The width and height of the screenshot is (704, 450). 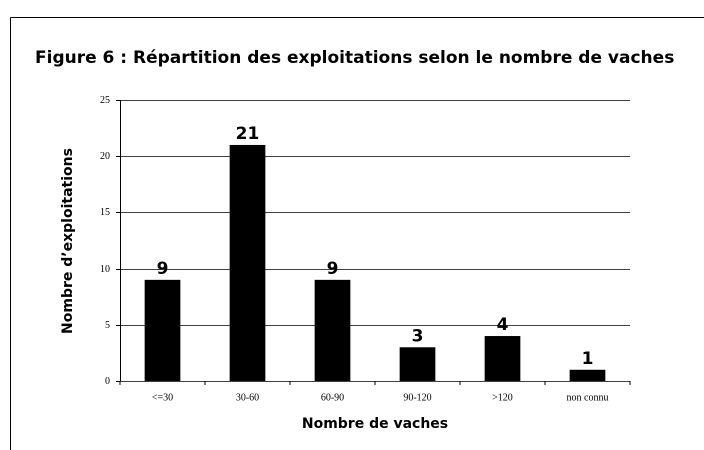 I want to click on y-tick-label: 0, so click(x=107, y=381).